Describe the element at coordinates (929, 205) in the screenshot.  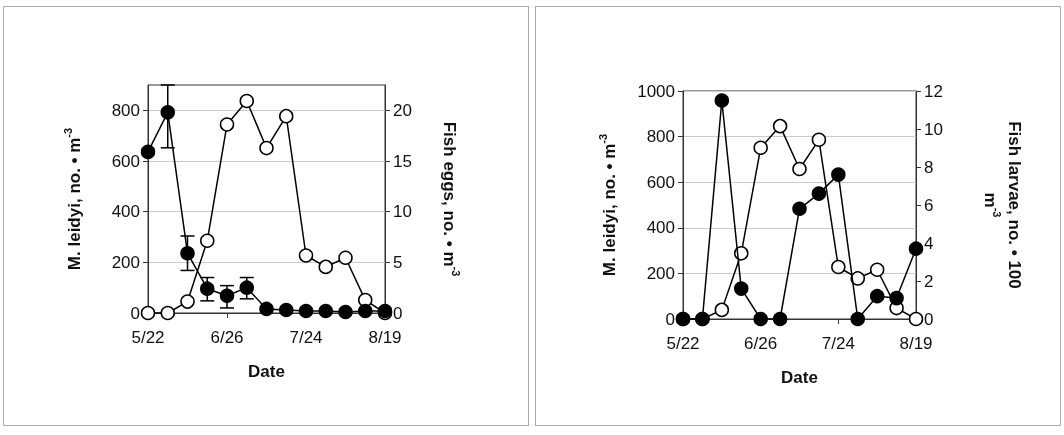
I see `y2-tick-label: 6` at that location.